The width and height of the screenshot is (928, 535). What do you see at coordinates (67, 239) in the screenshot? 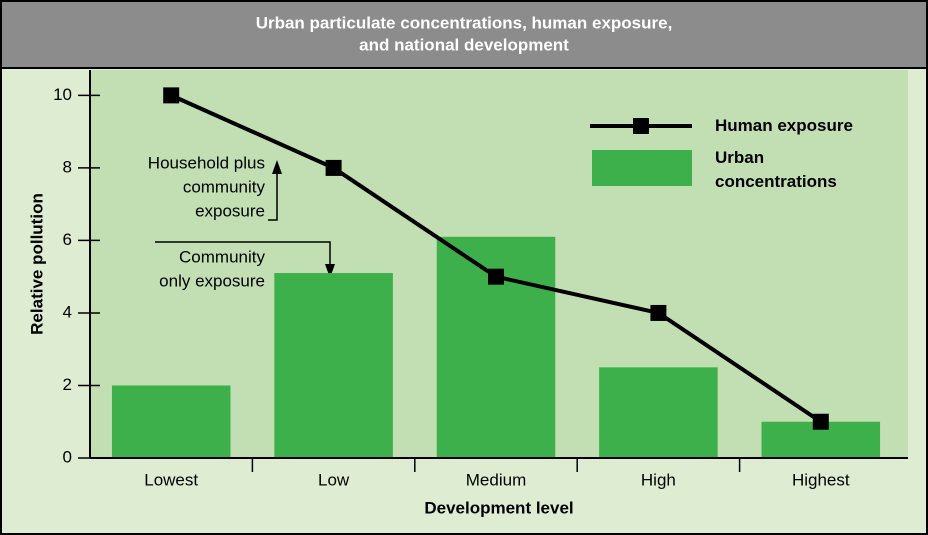
I see `y-tick-label: 6` at bounding box center [67, 239].